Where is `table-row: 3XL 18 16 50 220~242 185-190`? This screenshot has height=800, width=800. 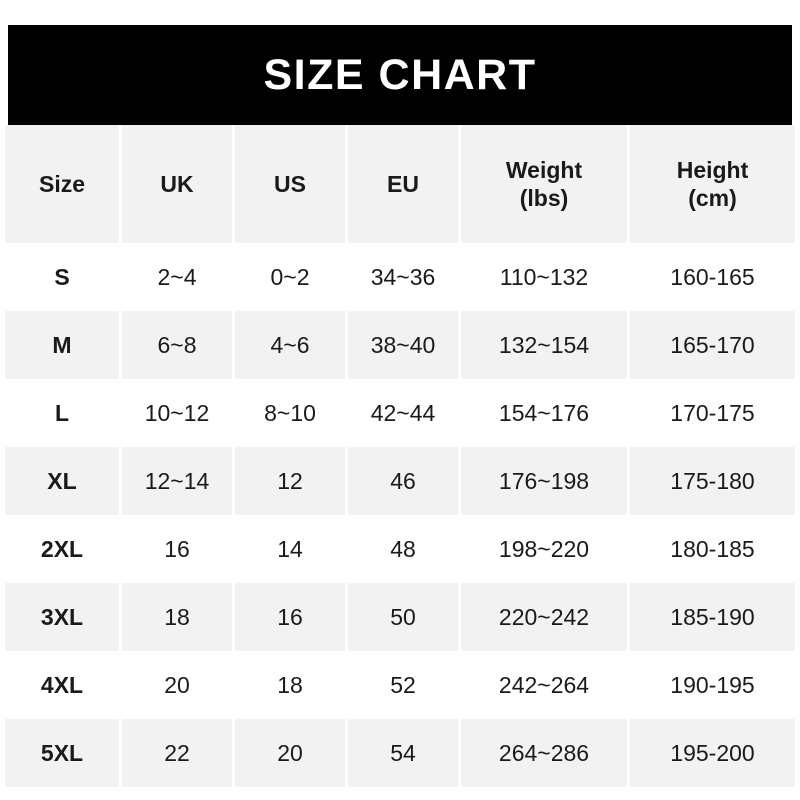
table-row: 3XL 18 16 50 220~242 185-190 is located at coordinates (400, 617).